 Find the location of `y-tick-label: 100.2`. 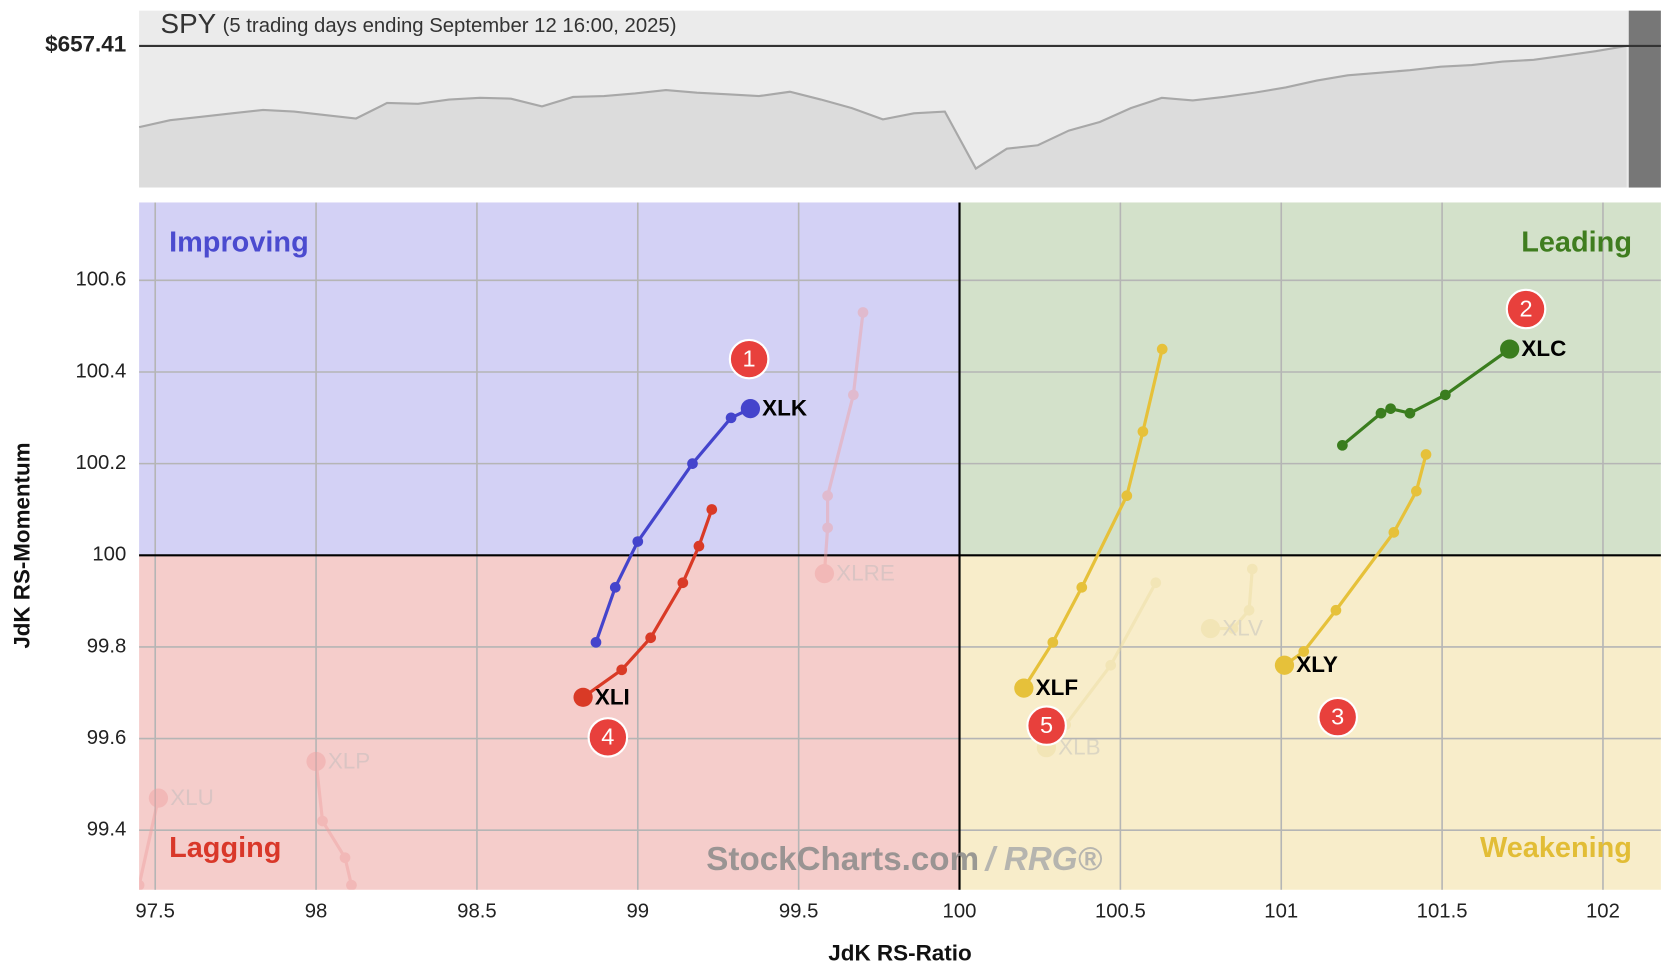

y-tick-label: 100.2 is located at coordinates (100, 463).